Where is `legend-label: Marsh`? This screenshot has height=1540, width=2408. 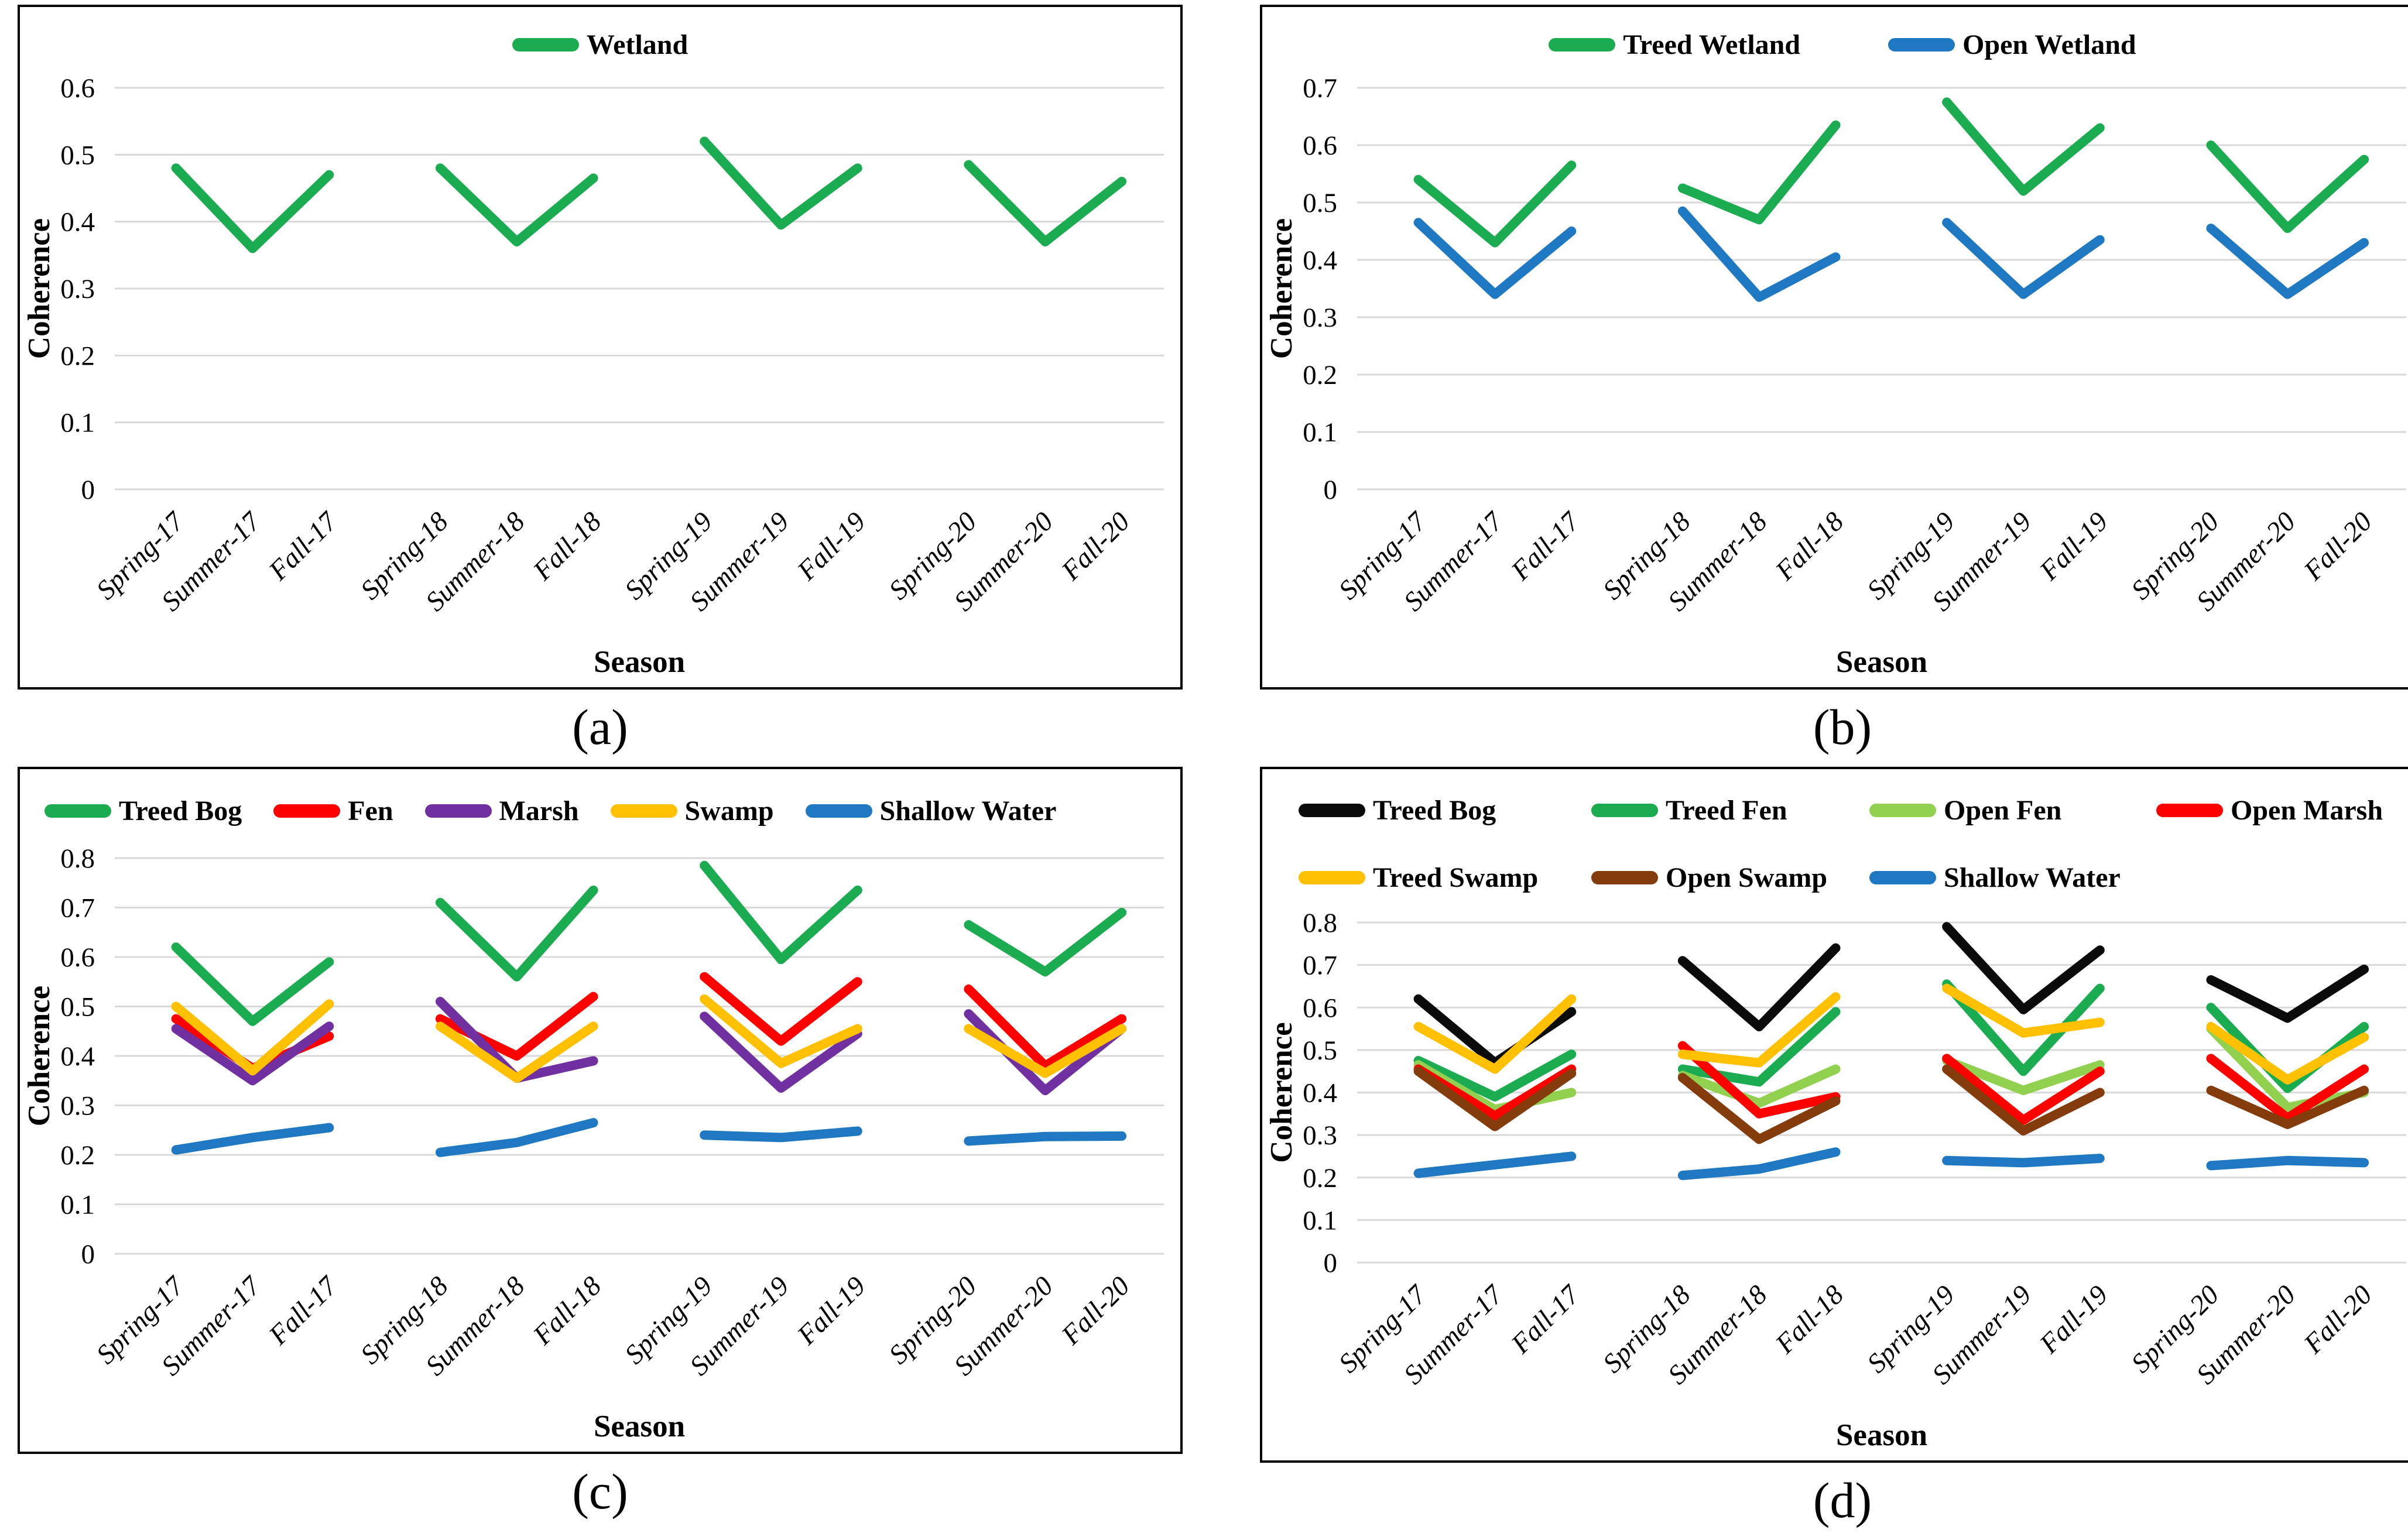
legend-label: Marsh is located at coordinates (539, 810).